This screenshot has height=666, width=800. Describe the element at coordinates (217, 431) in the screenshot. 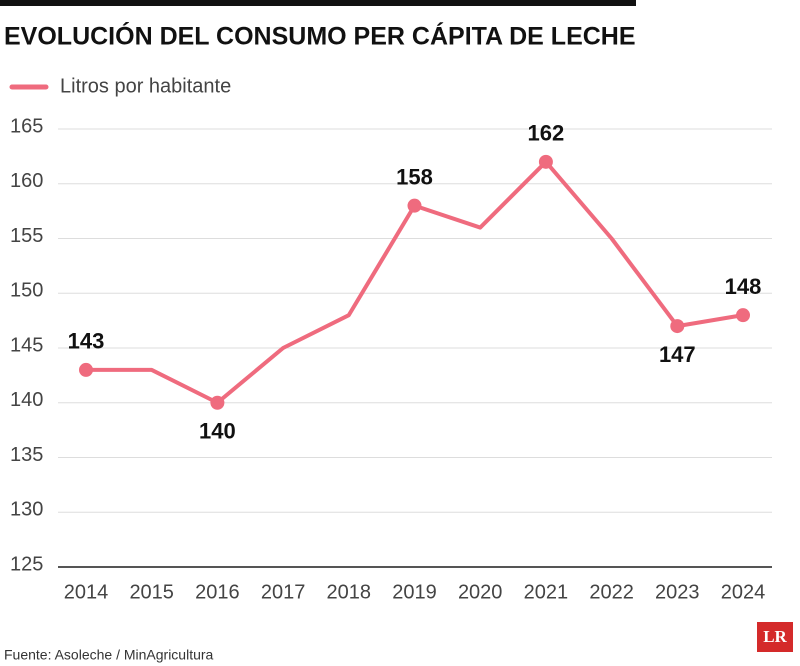

I see `data-label: 140` at that location.